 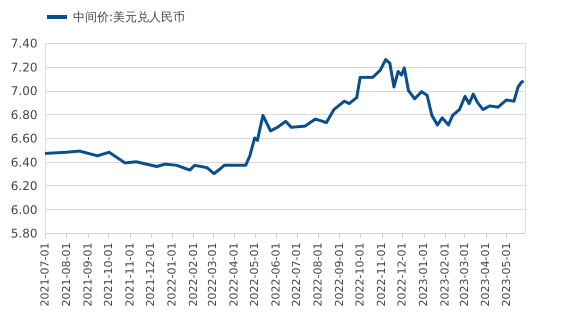 What do you see at coordinates (24, 67) in the screenshot?
I see `y-tick-label: 7.20` at bounding box center [24, 67].